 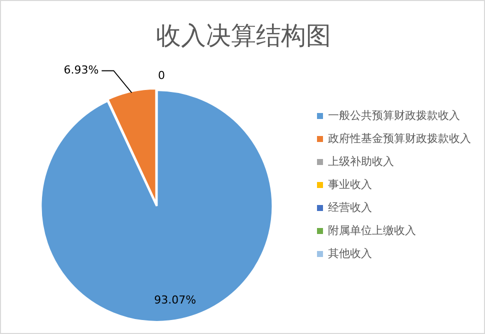 What do you see at coordinates (350, 207) in the screenshot?
I see `legend-label: 经营收入` at bounding box center [350, 207].